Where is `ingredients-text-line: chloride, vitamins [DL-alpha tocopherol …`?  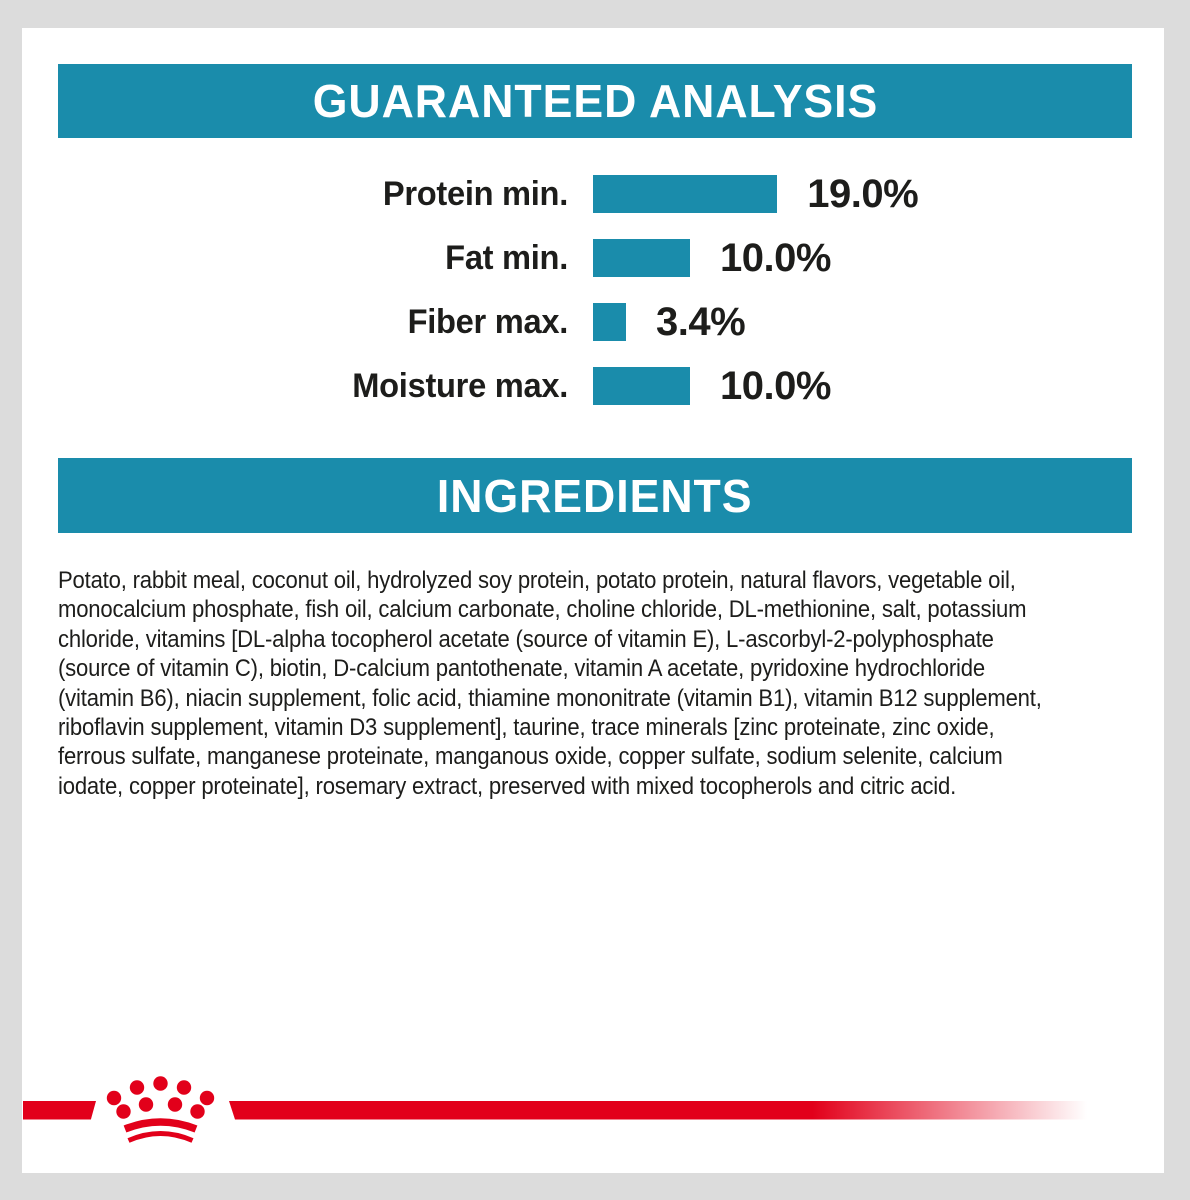
ingredients-text-line: chloride, vitamins [DL-alpha tocopherol … is located at coordinates (526, 639).